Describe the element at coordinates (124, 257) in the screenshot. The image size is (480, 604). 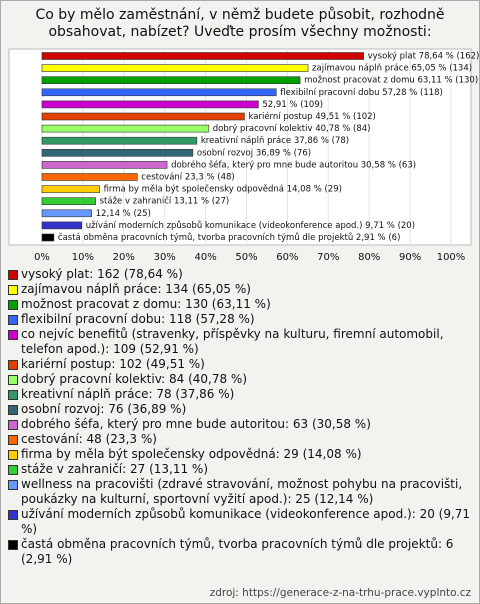
I see `x-tick-label: 20%` at that location.